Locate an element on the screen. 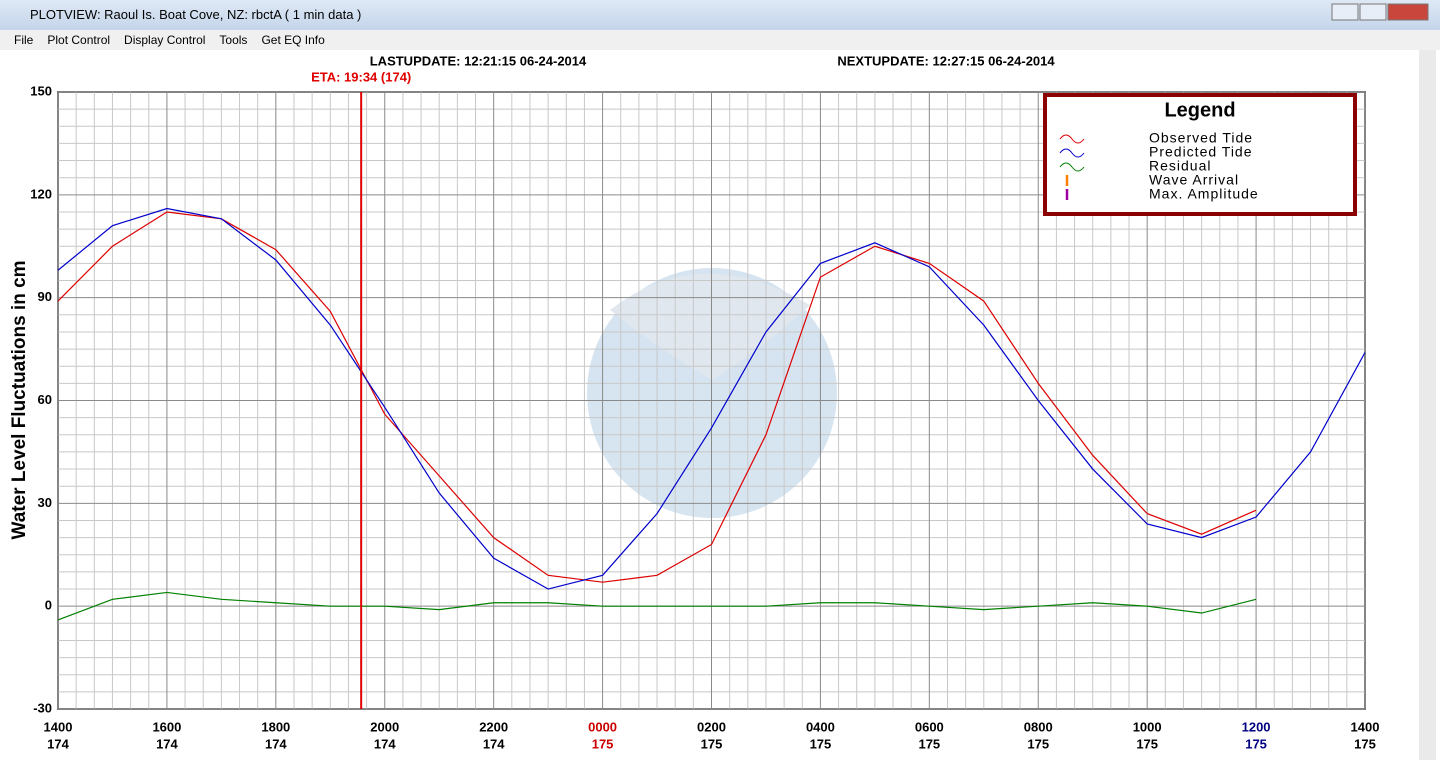 The image size is (1440, 760). menu-item: File is located at coordinates (24, 40).